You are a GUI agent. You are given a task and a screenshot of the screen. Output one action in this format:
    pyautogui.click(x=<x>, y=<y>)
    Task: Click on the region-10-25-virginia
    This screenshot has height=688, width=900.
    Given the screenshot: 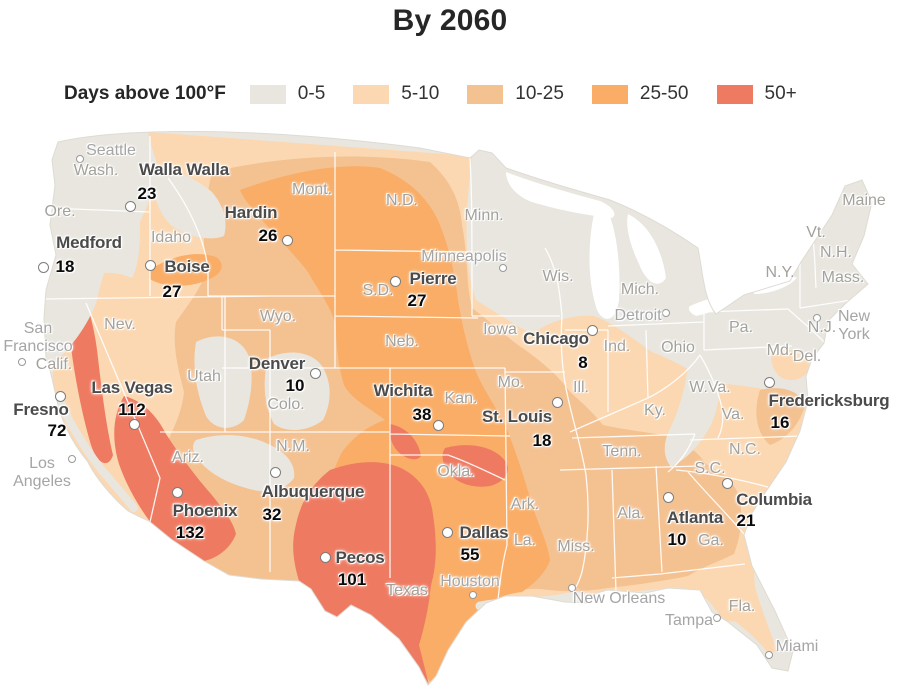 What is the action you would take?
    pyautogui.click(x=780, y=416)
    